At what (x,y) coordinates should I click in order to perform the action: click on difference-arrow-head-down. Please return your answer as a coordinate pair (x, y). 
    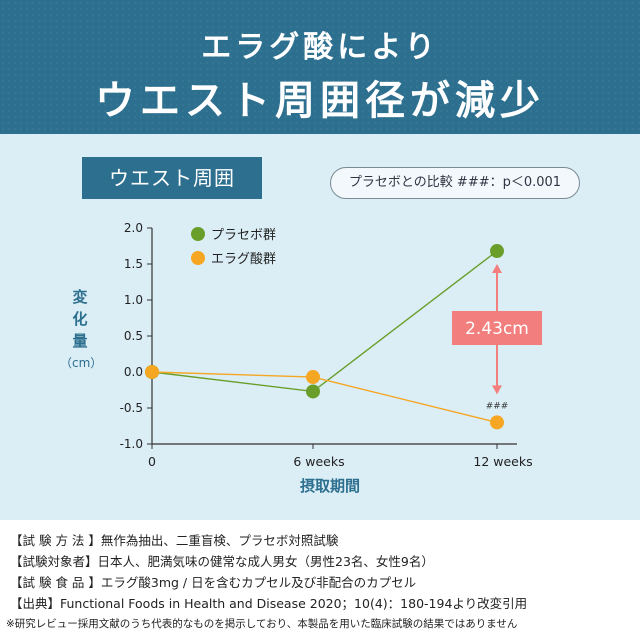
    Looking at the image, I should click on (497, 390).